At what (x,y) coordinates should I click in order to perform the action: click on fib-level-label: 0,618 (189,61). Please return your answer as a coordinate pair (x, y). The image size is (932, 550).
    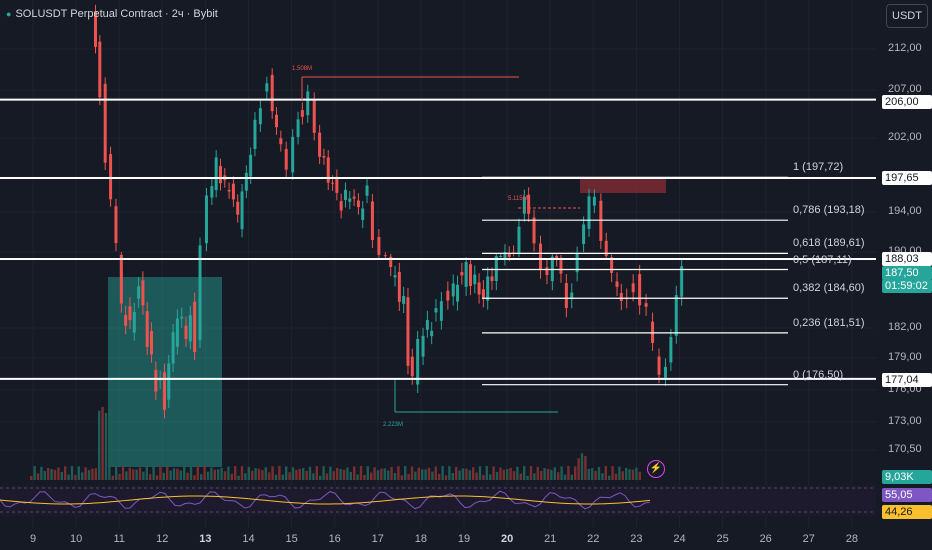
    Looking at the image, I should click on (829, 243).